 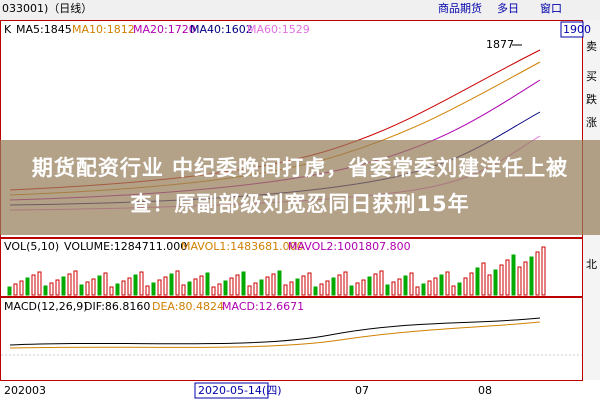 What do you see at coordinates (46, 306) in the screenshot?
I see `macd-label: MACD(12,26,9)` at bounding box center [46, 306].